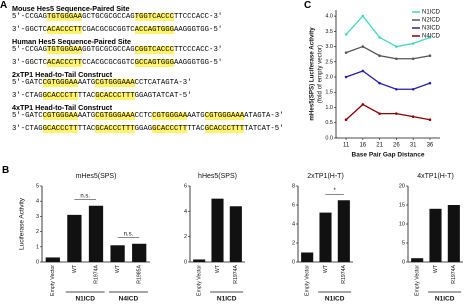 The height and width of the screenshot is (307, 474). I want to click on y-tick-label: 2.5, so click(329, 62).